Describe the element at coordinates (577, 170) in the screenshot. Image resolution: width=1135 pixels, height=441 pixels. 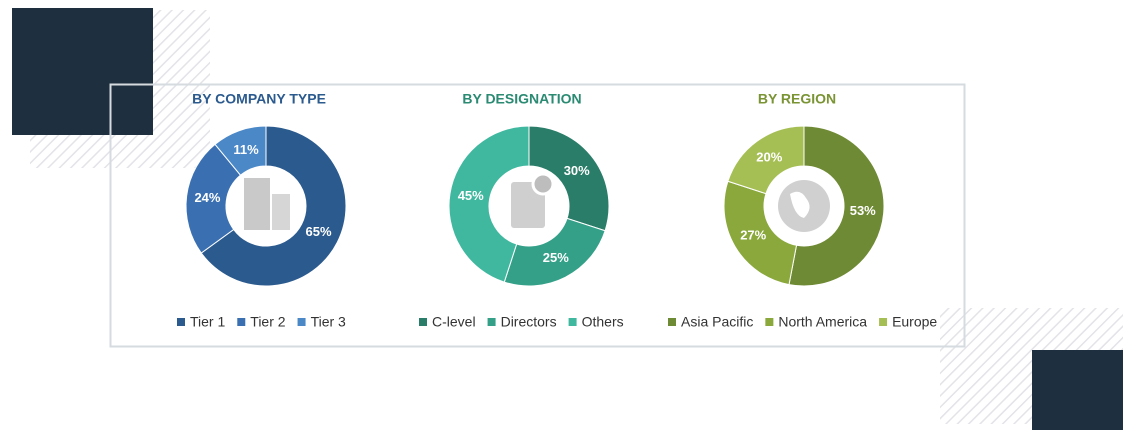
I see `value-label: 30%` at that location.